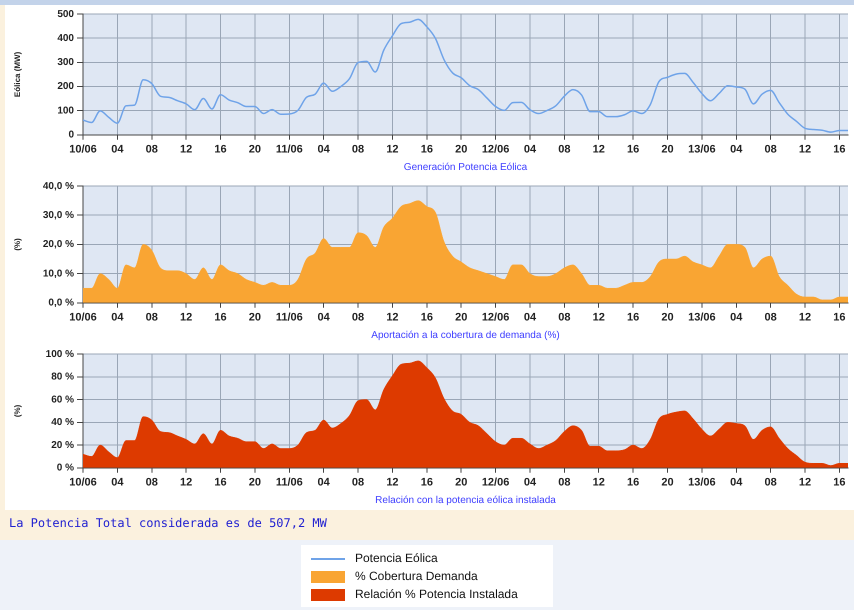  I want to click on legend-label: % Cobertura Demanda, so click(416, 576).